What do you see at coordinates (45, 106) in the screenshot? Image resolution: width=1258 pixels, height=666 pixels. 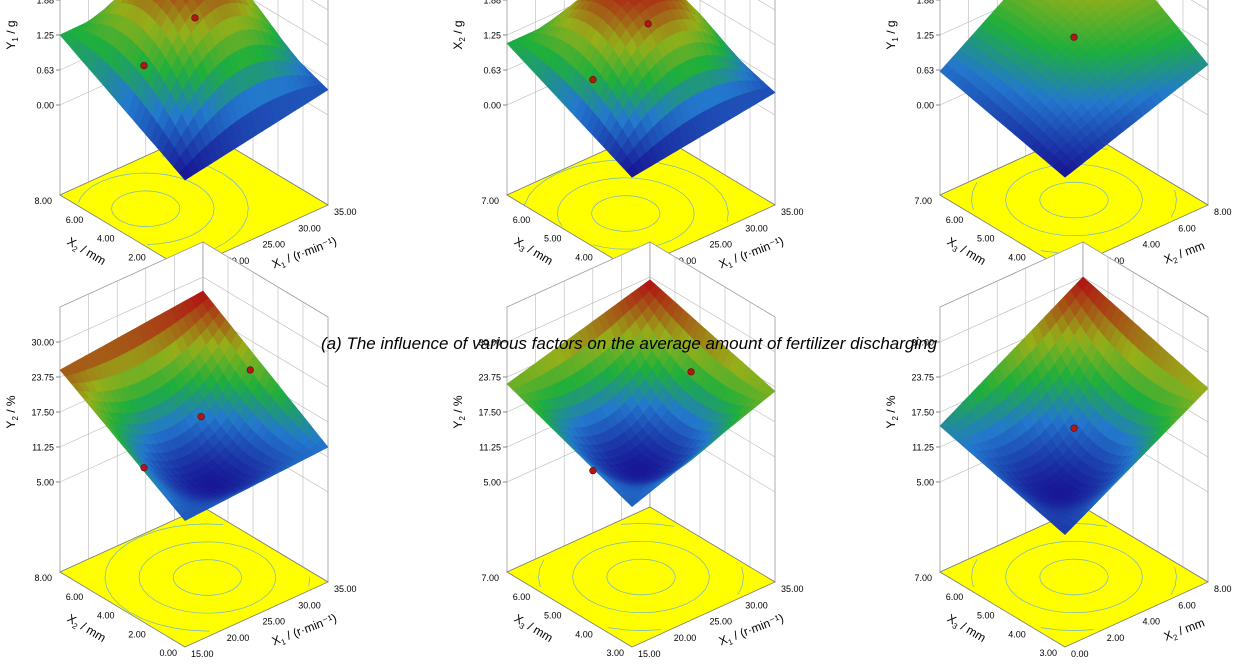 I see `z-tick-label: 0.00` at bounding box center [45, 106].